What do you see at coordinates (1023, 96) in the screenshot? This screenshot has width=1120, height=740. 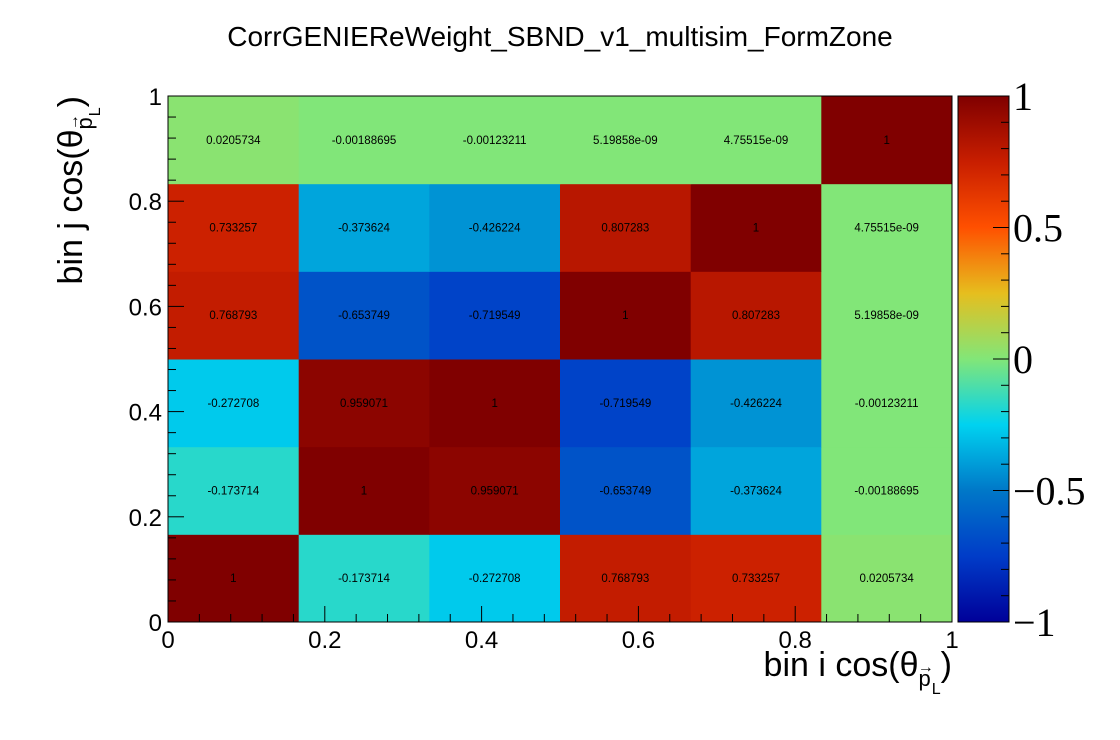 I see `z-tick-label: 1` at bounding box center [1023, 96].